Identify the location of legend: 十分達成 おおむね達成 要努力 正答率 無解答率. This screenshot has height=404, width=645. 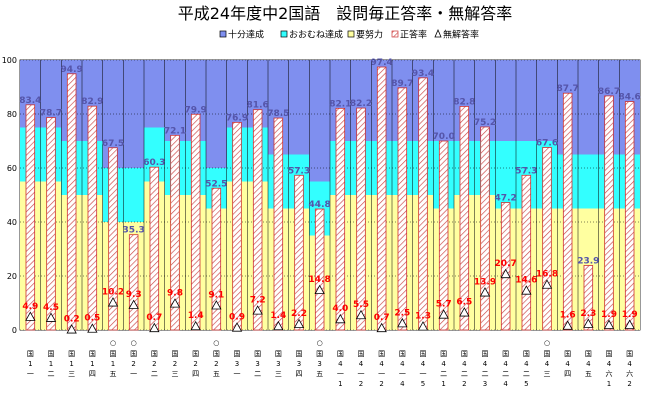
(349, 34).